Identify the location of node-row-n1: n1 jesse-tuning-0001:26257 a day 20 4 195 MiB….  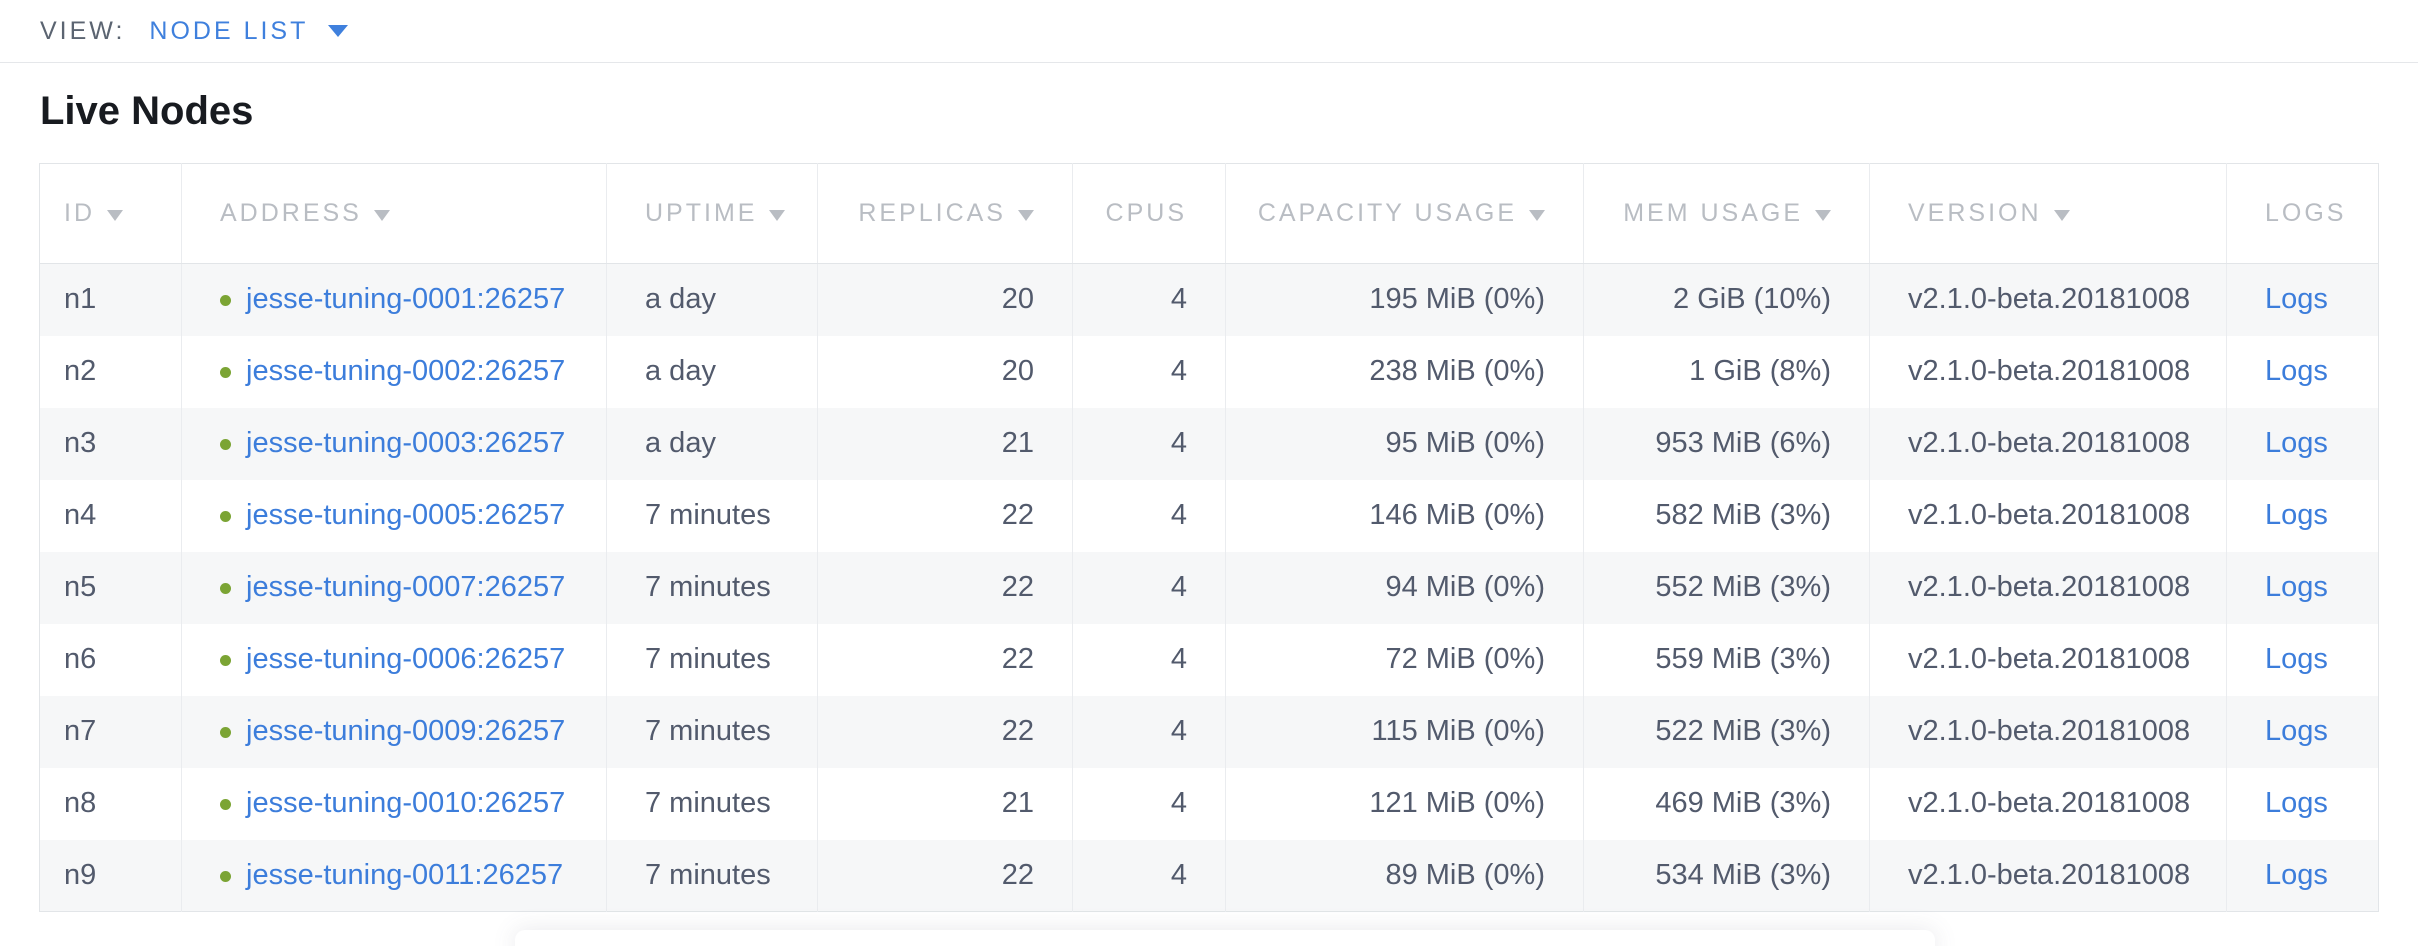
(1209, 299).